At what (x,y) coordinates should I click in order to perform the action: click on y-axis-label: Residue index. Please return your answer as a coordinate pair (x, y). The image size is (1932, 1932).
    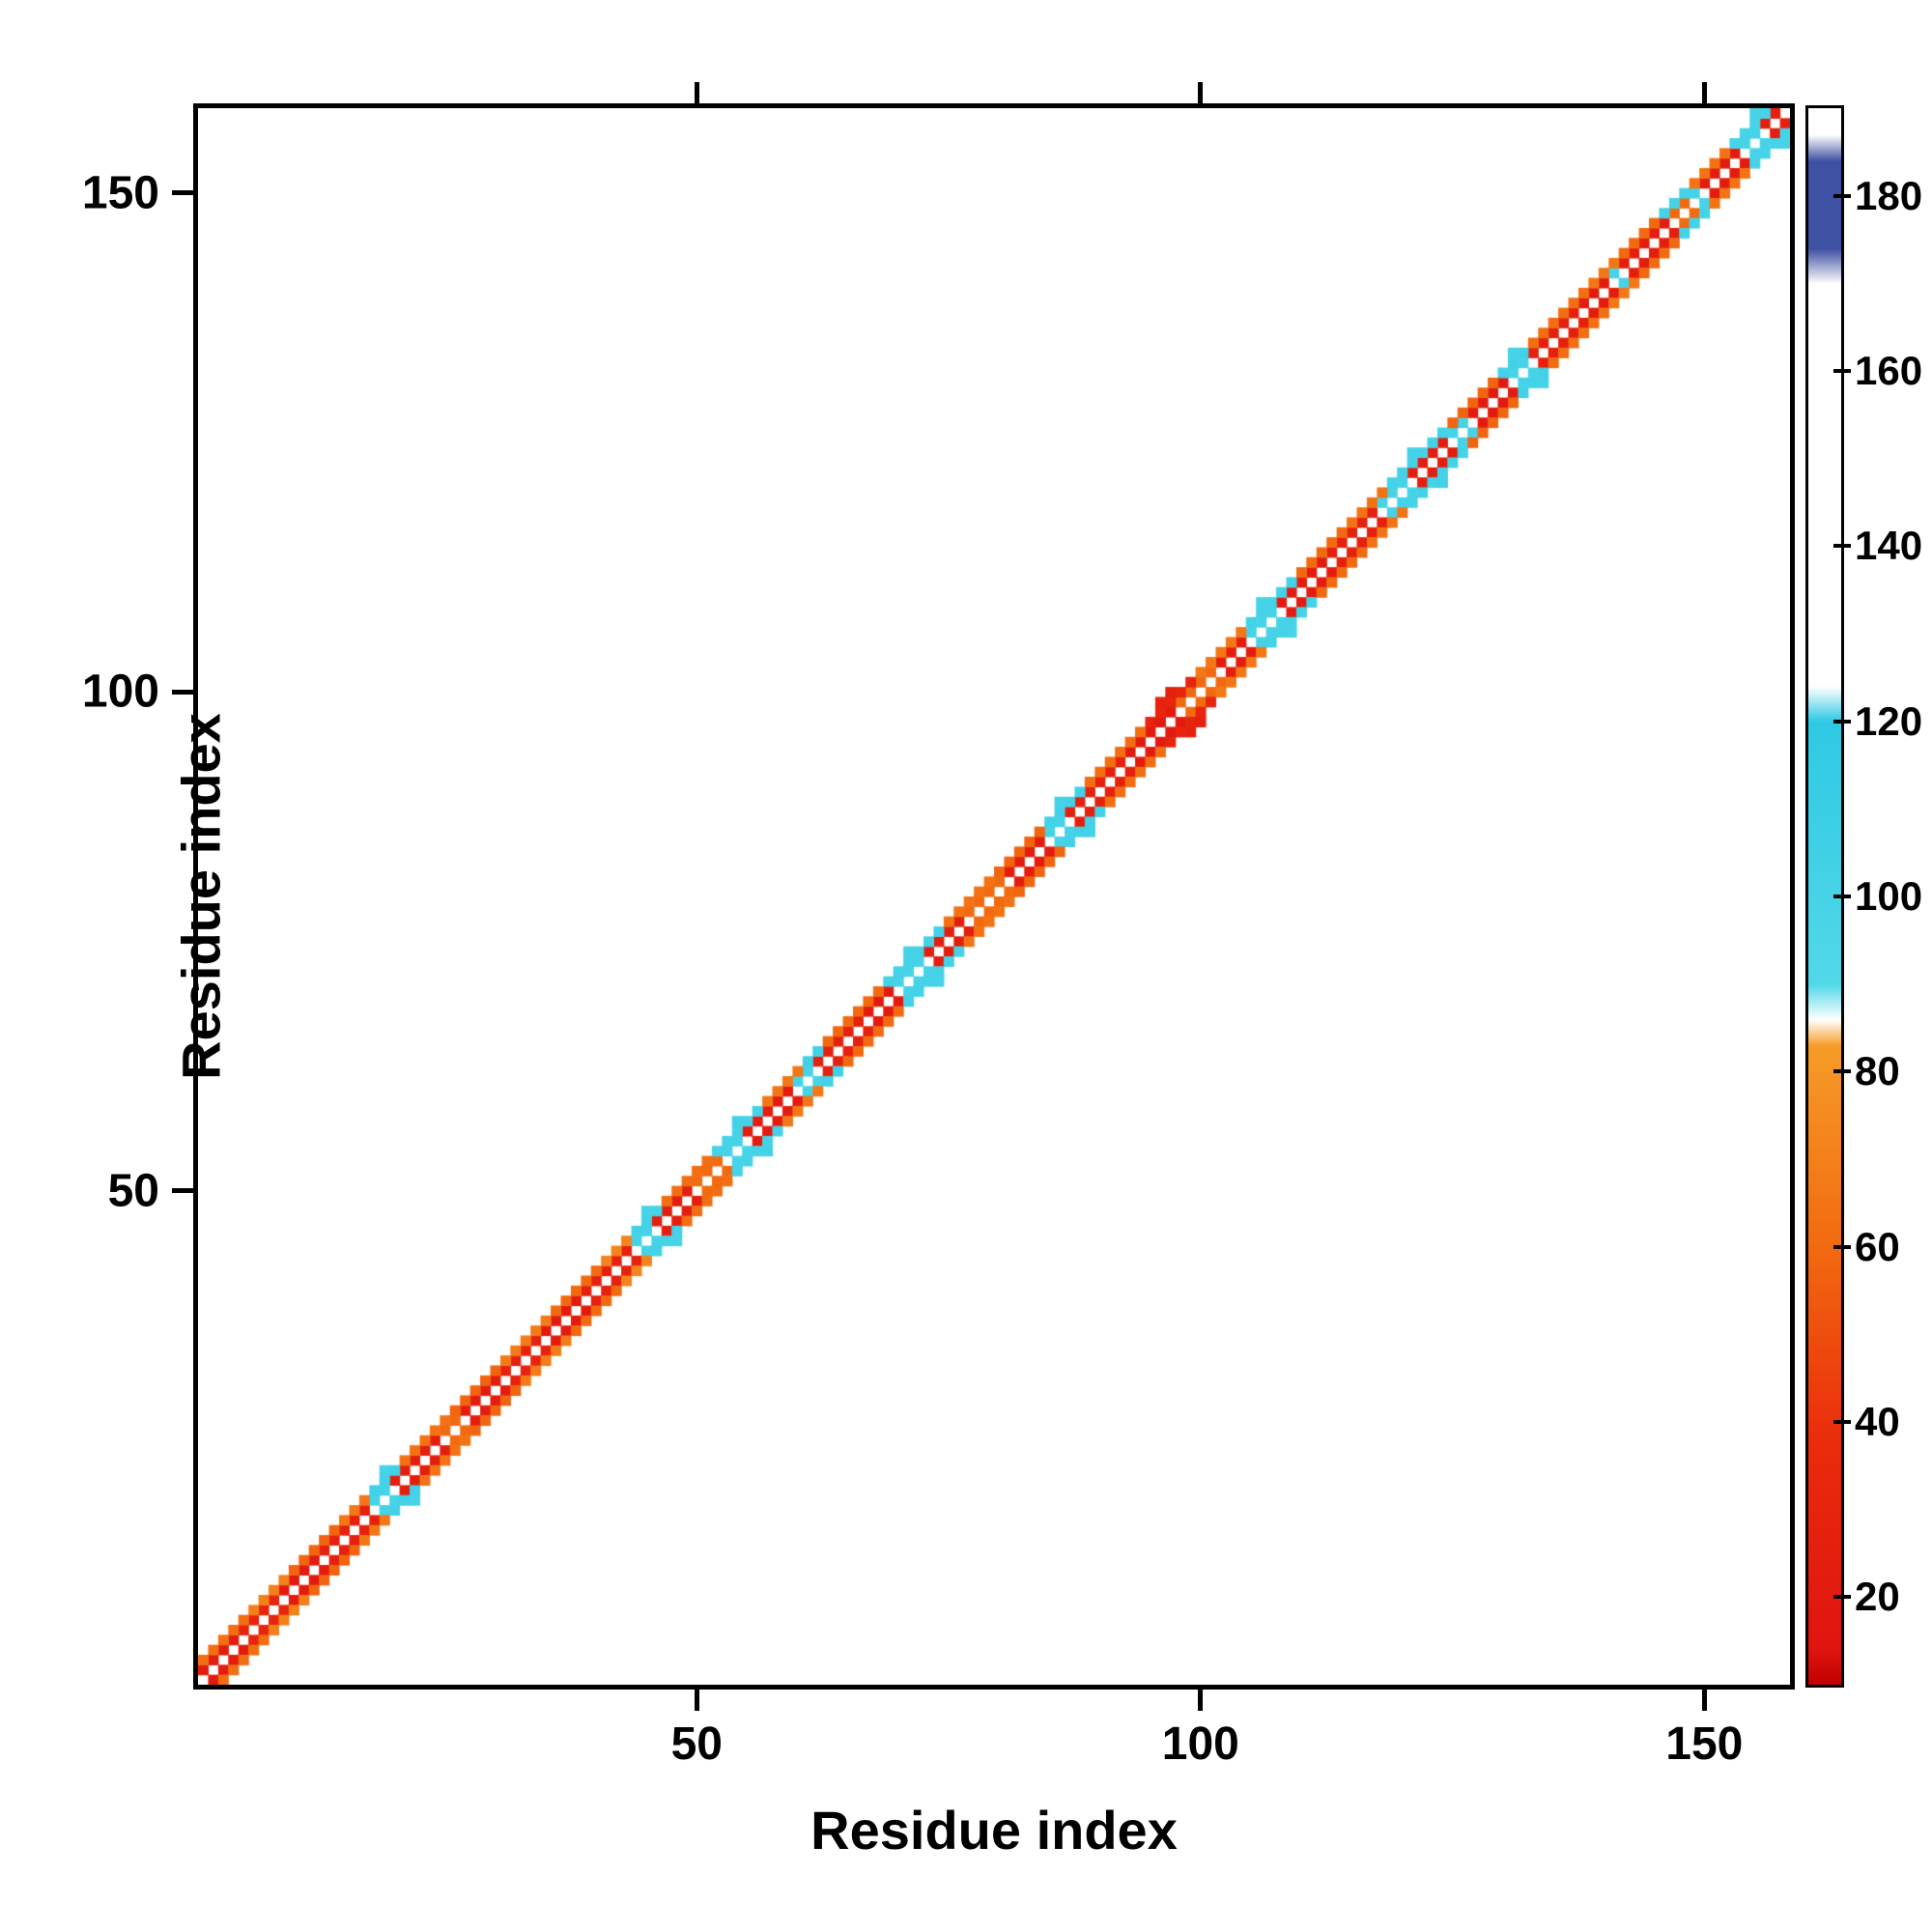
    Looking at the image, I should click on (201, 896).